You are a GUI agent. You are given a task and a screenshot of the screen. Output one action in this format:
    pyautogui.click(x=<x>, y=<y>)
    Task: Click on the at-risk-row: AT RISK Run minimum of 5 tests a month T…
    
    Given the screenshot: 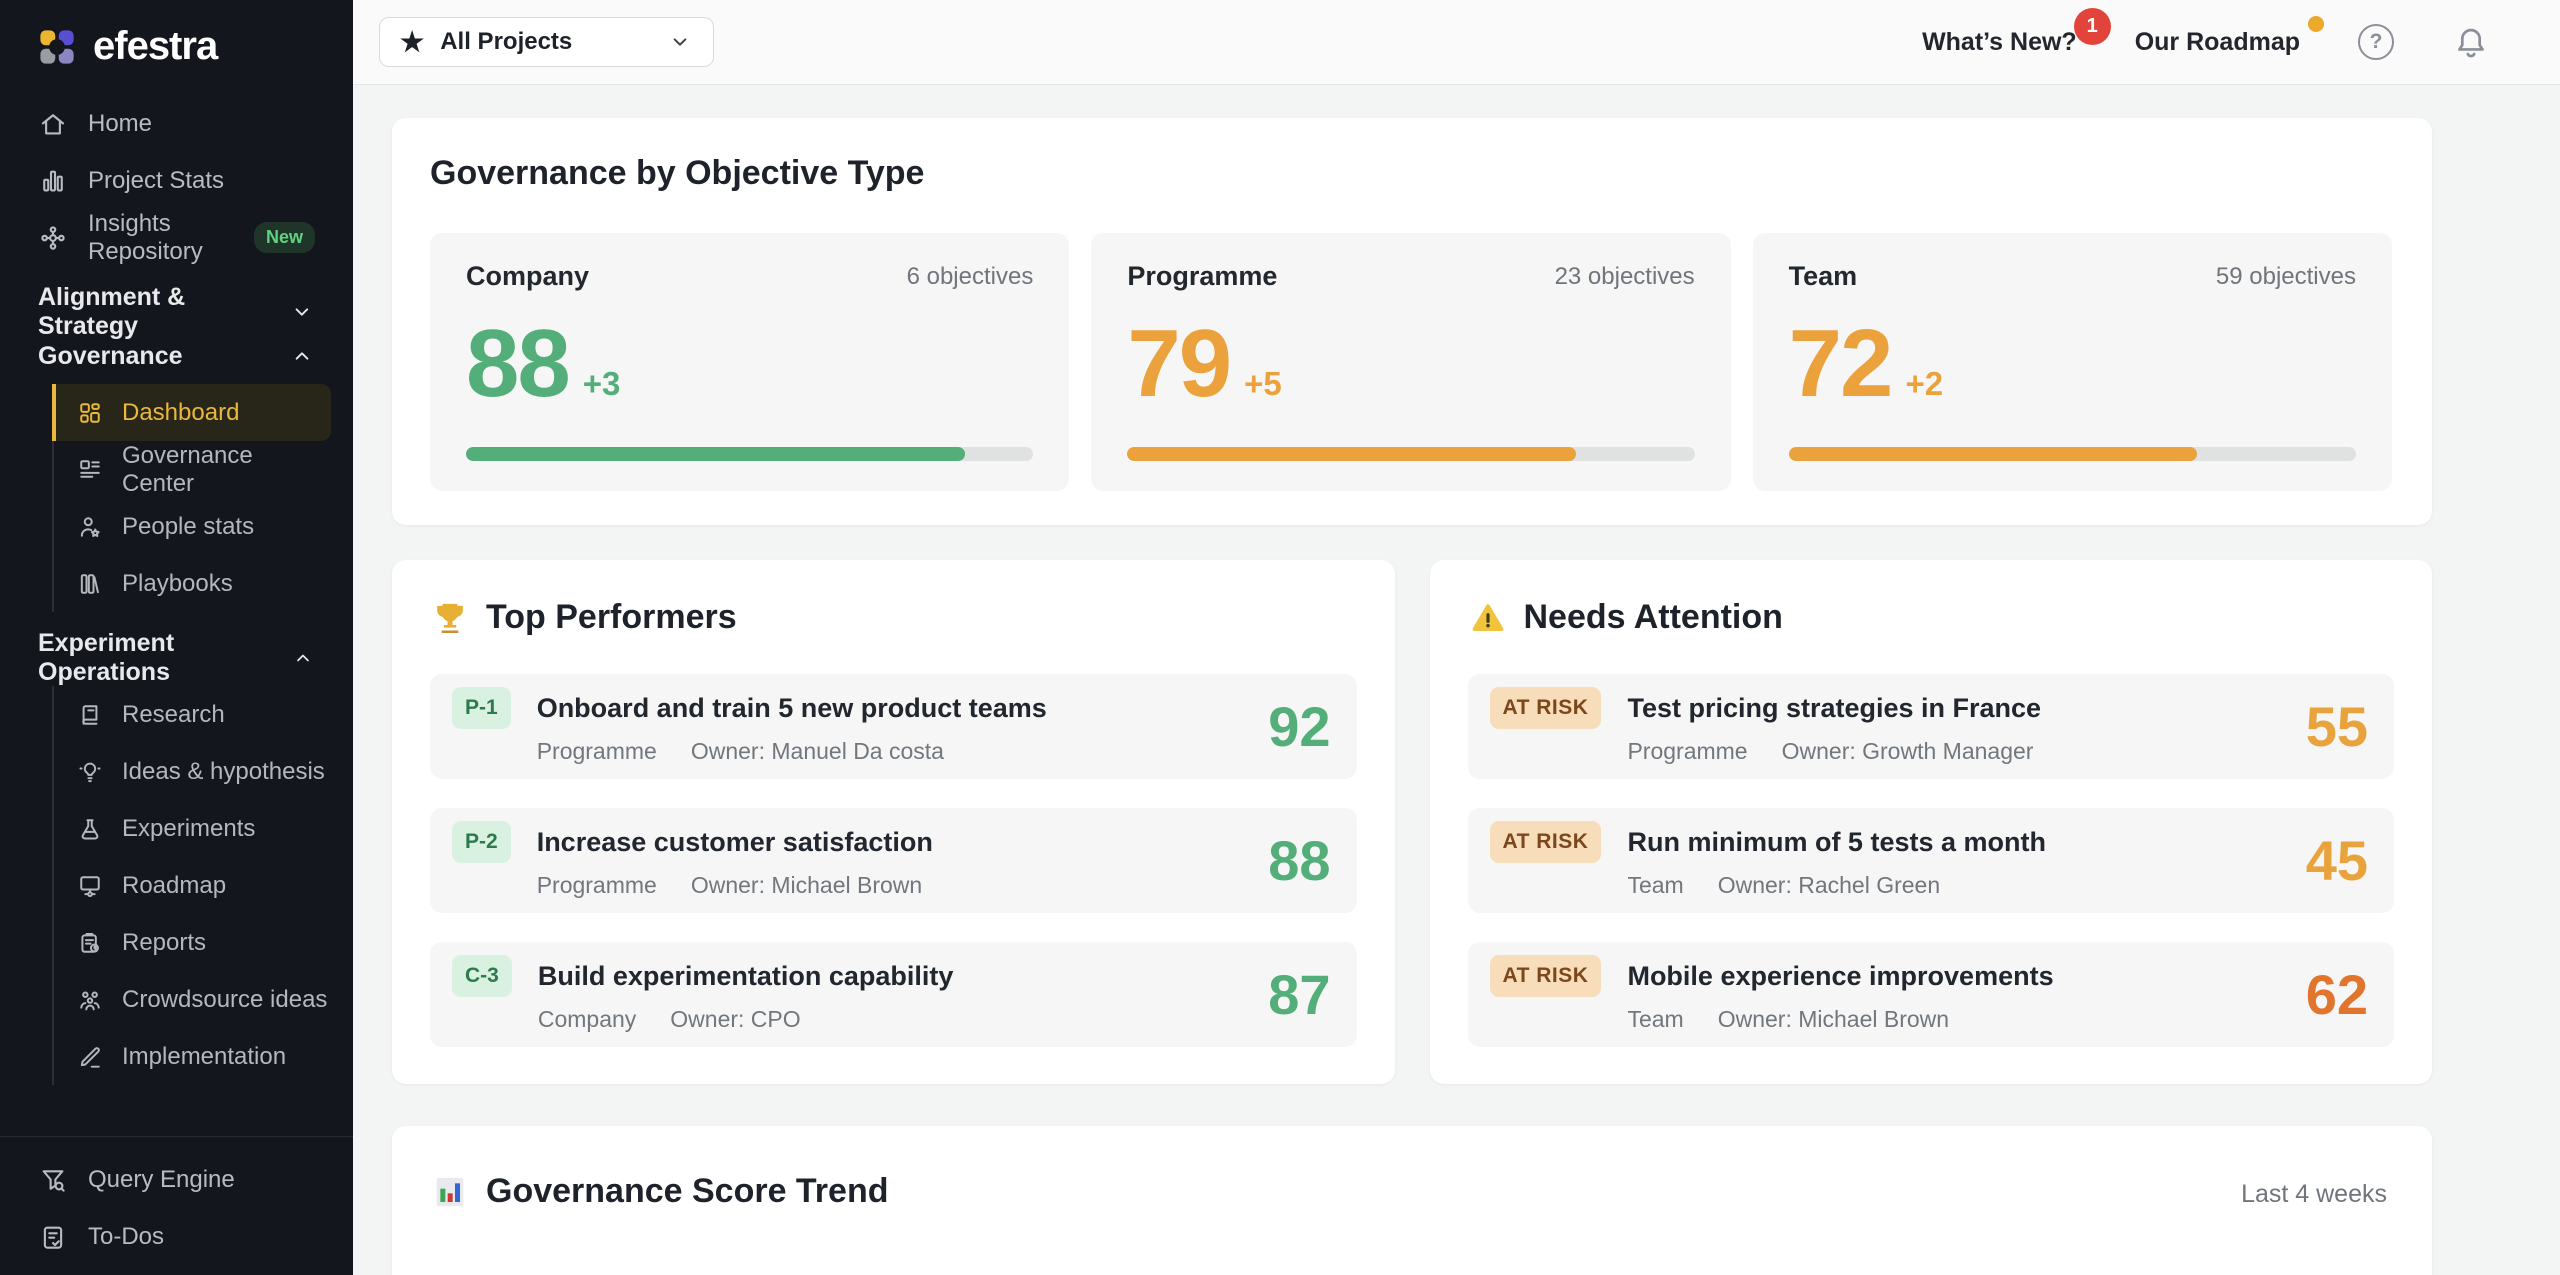 What is the action you would take?
    pyautogui.click(x=1930, y=860)
    